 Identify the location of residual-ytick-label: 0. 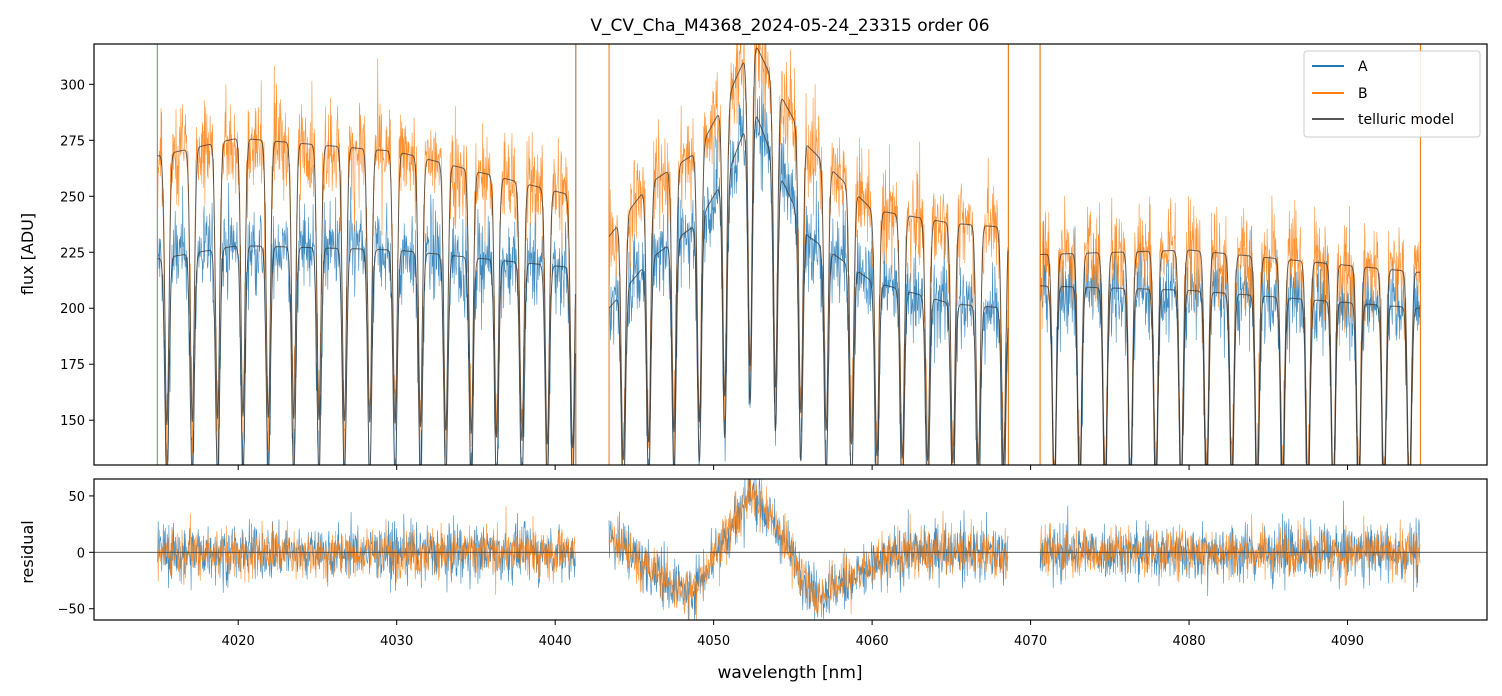
(81, 553).